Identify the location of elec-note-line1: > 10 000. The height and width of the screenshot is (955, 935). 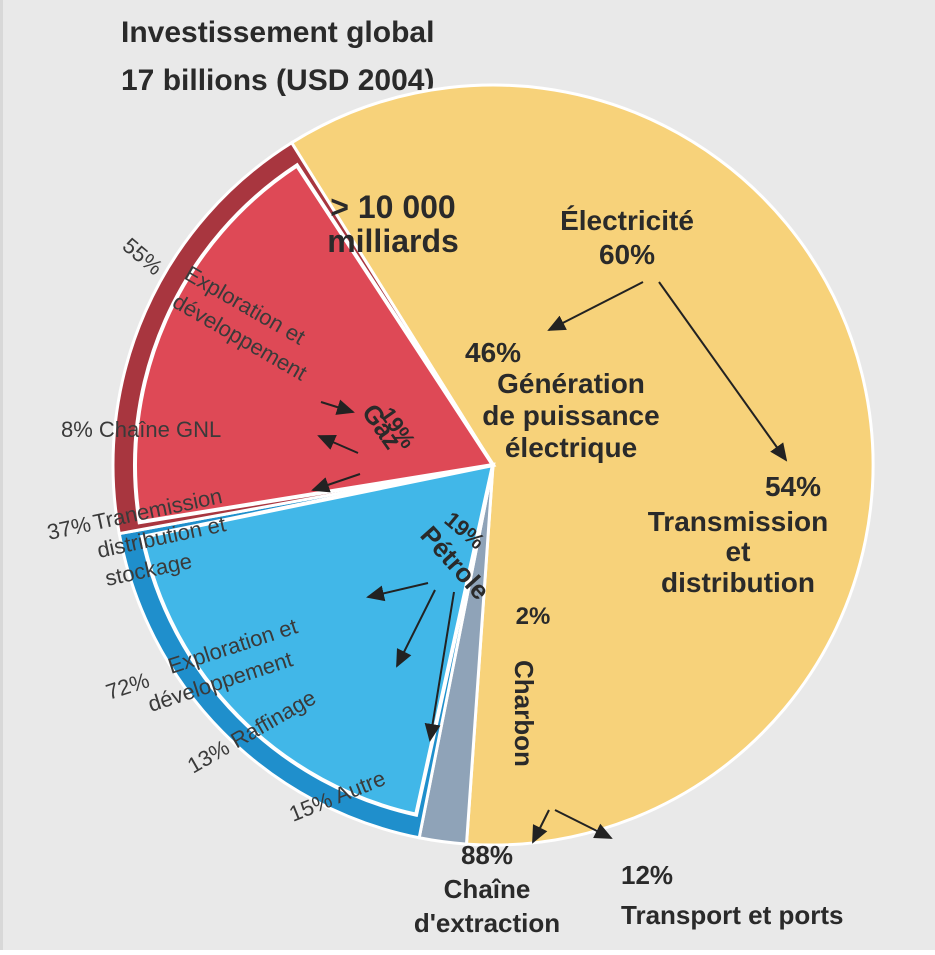
(392, 207).